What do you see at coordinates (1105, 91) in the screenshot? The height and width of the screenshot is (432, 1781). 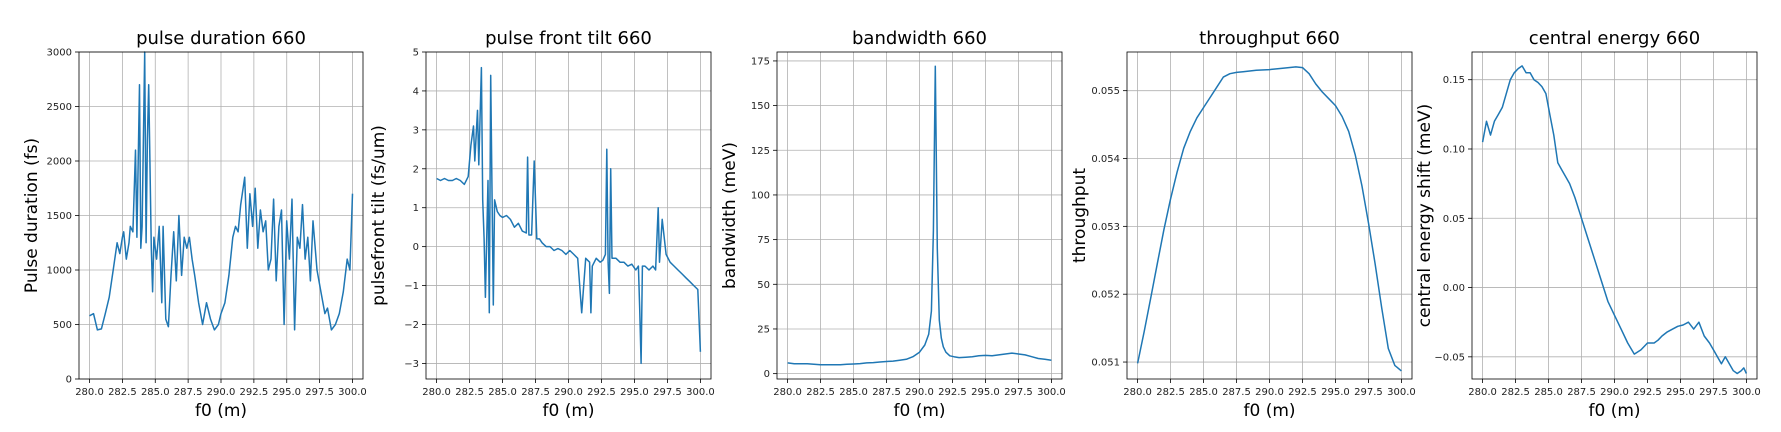 I see `y-tick-label: 0.055` at bounding box center [1105, 91].